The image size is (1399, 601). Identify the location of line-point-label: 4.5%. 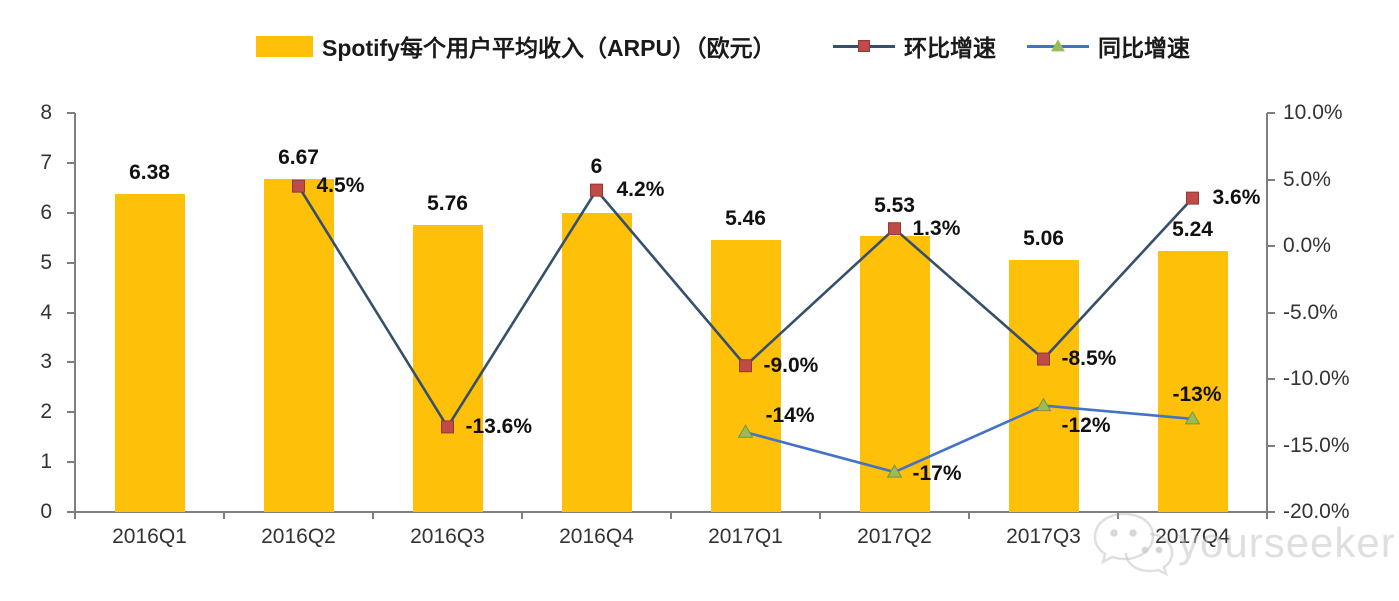
(340, 186).